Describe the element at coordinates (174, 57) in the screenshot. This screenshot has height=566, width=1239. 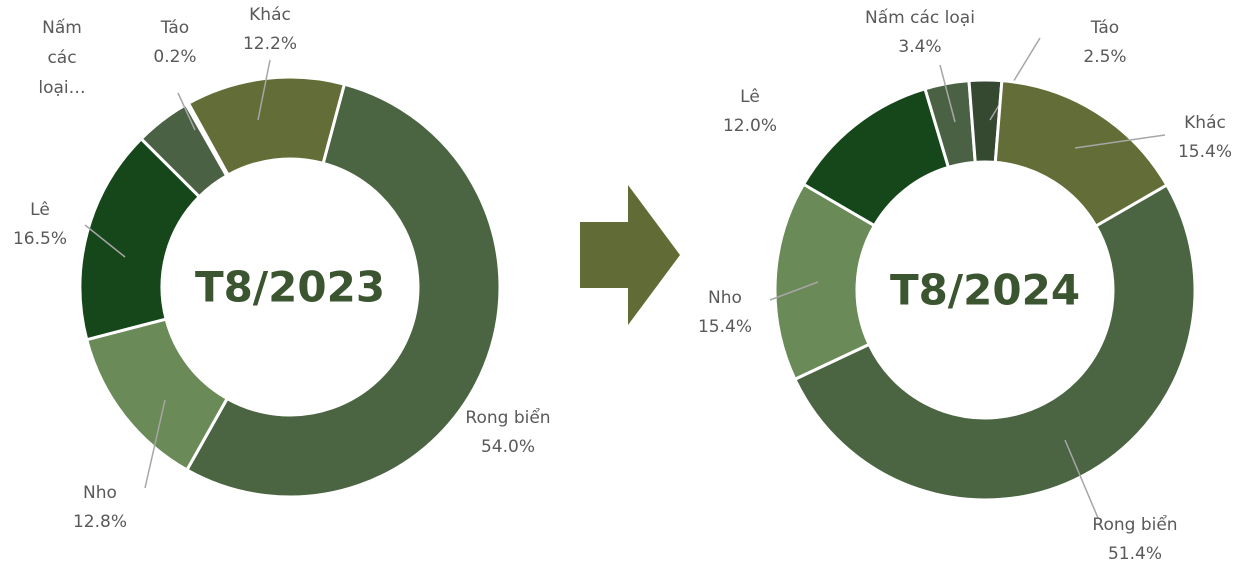
I see `slice-value-label: 0.2%` at that location.